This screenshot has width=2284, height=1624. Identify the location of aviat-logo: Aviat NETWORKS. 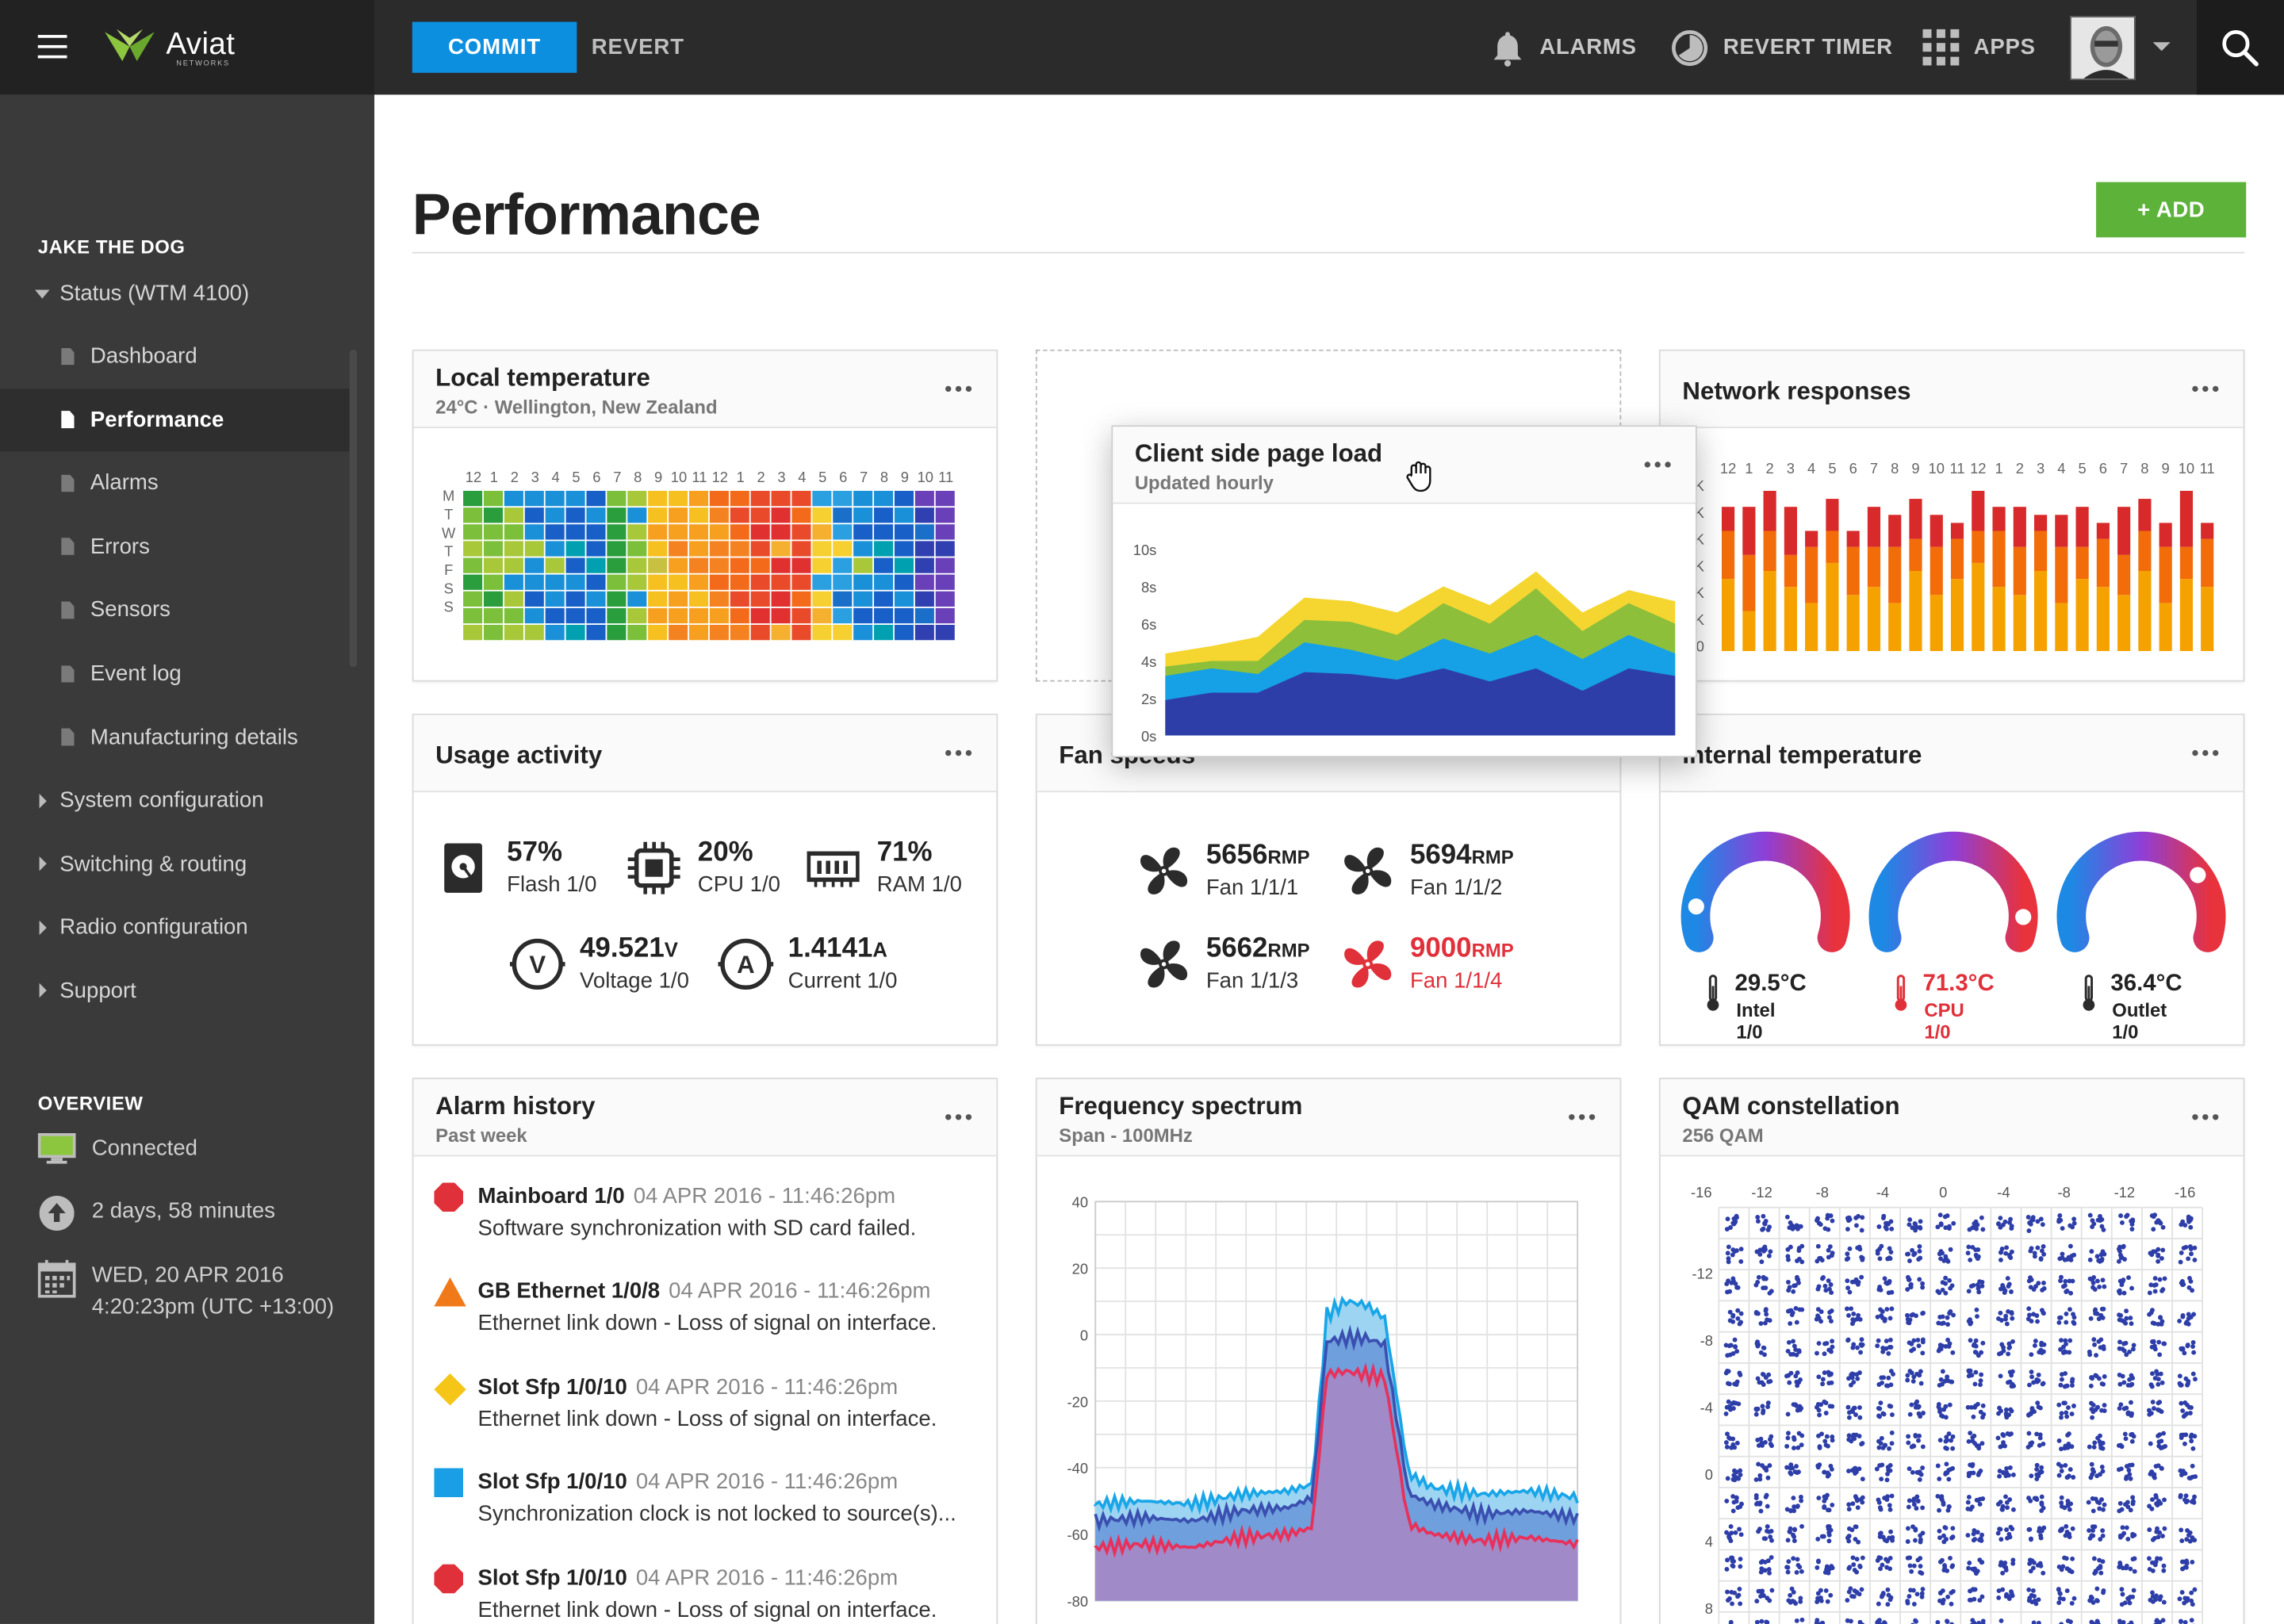
(169, 47).